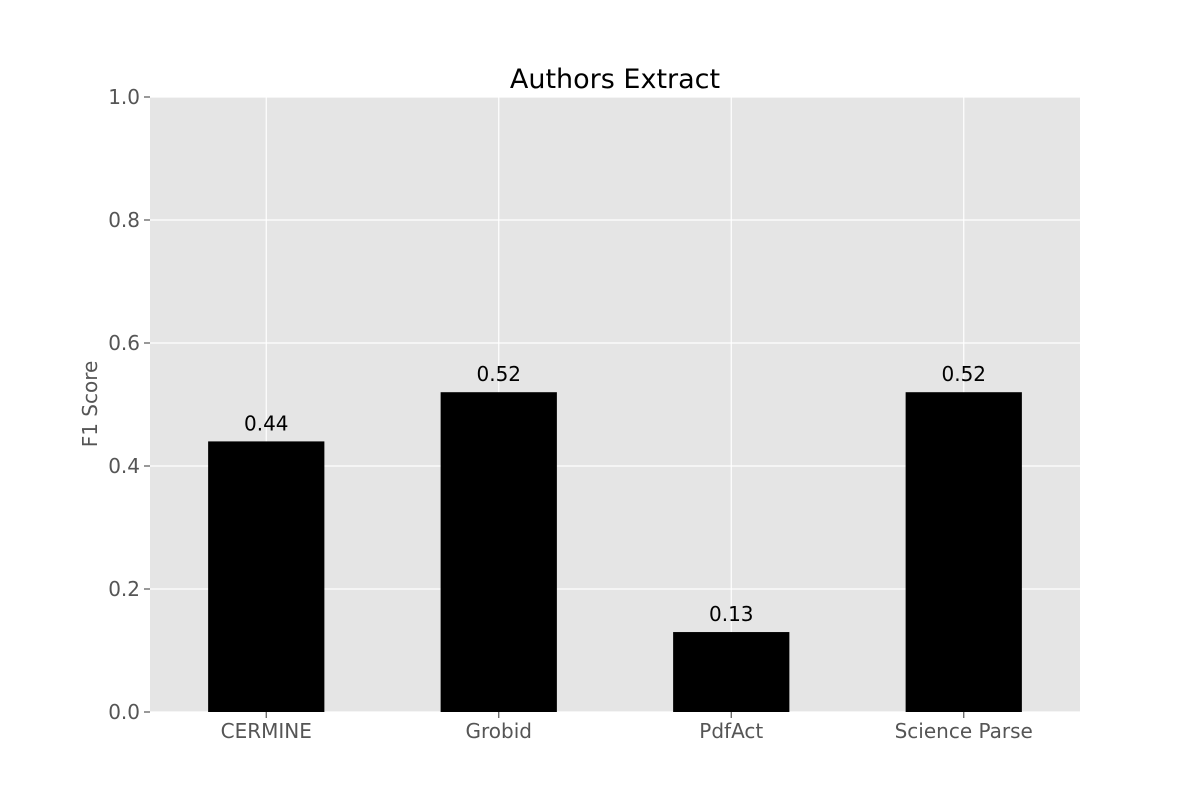  What do you see at coordinates (124, 220) in the screenshot?
I see `y-tick-label: 0.8` at bounding box center [124, 220].